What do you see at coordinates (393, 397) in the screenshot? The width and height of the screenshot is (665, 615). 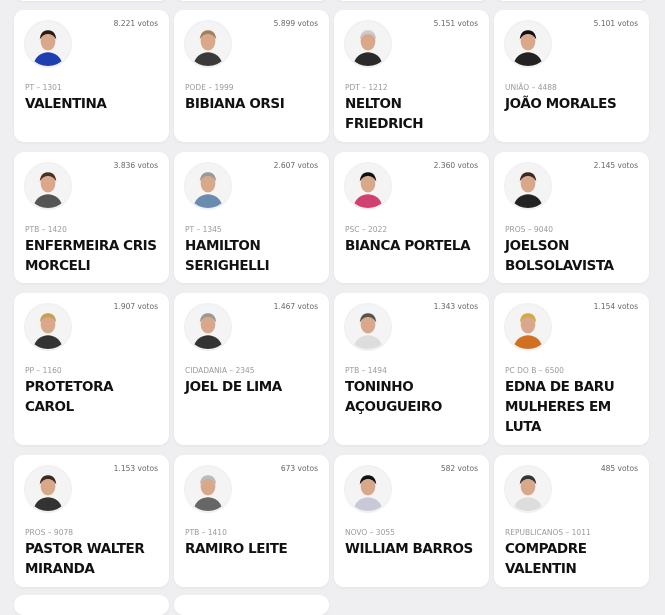 I see `candidate-name: TONINHO AÇOUGUEIRO` at bounding box center [393, 397].